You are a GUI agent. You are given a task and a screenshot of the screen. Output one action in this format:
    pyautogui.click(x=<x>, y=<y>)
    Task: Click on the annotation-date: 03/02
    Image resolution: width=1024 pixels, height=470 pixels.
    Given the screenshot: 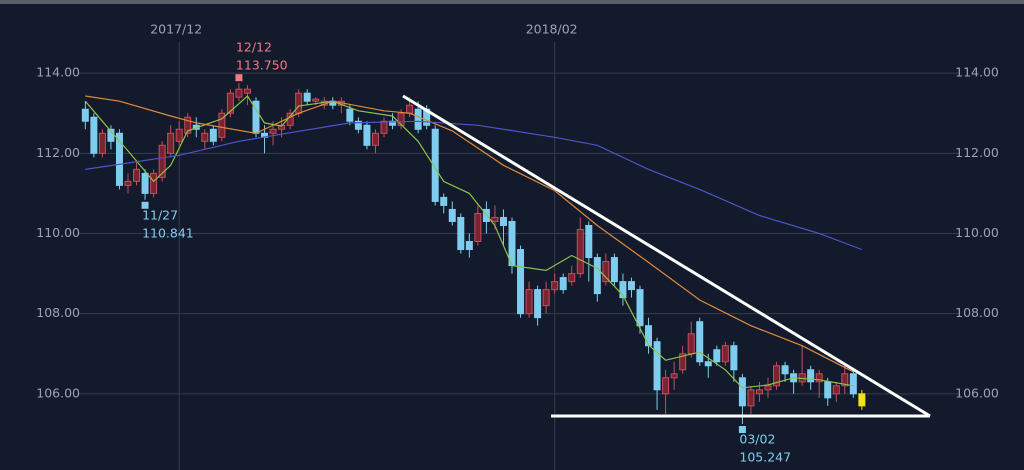 What is the action you would take?
    pyautogui.click(x=757, y=439)
    